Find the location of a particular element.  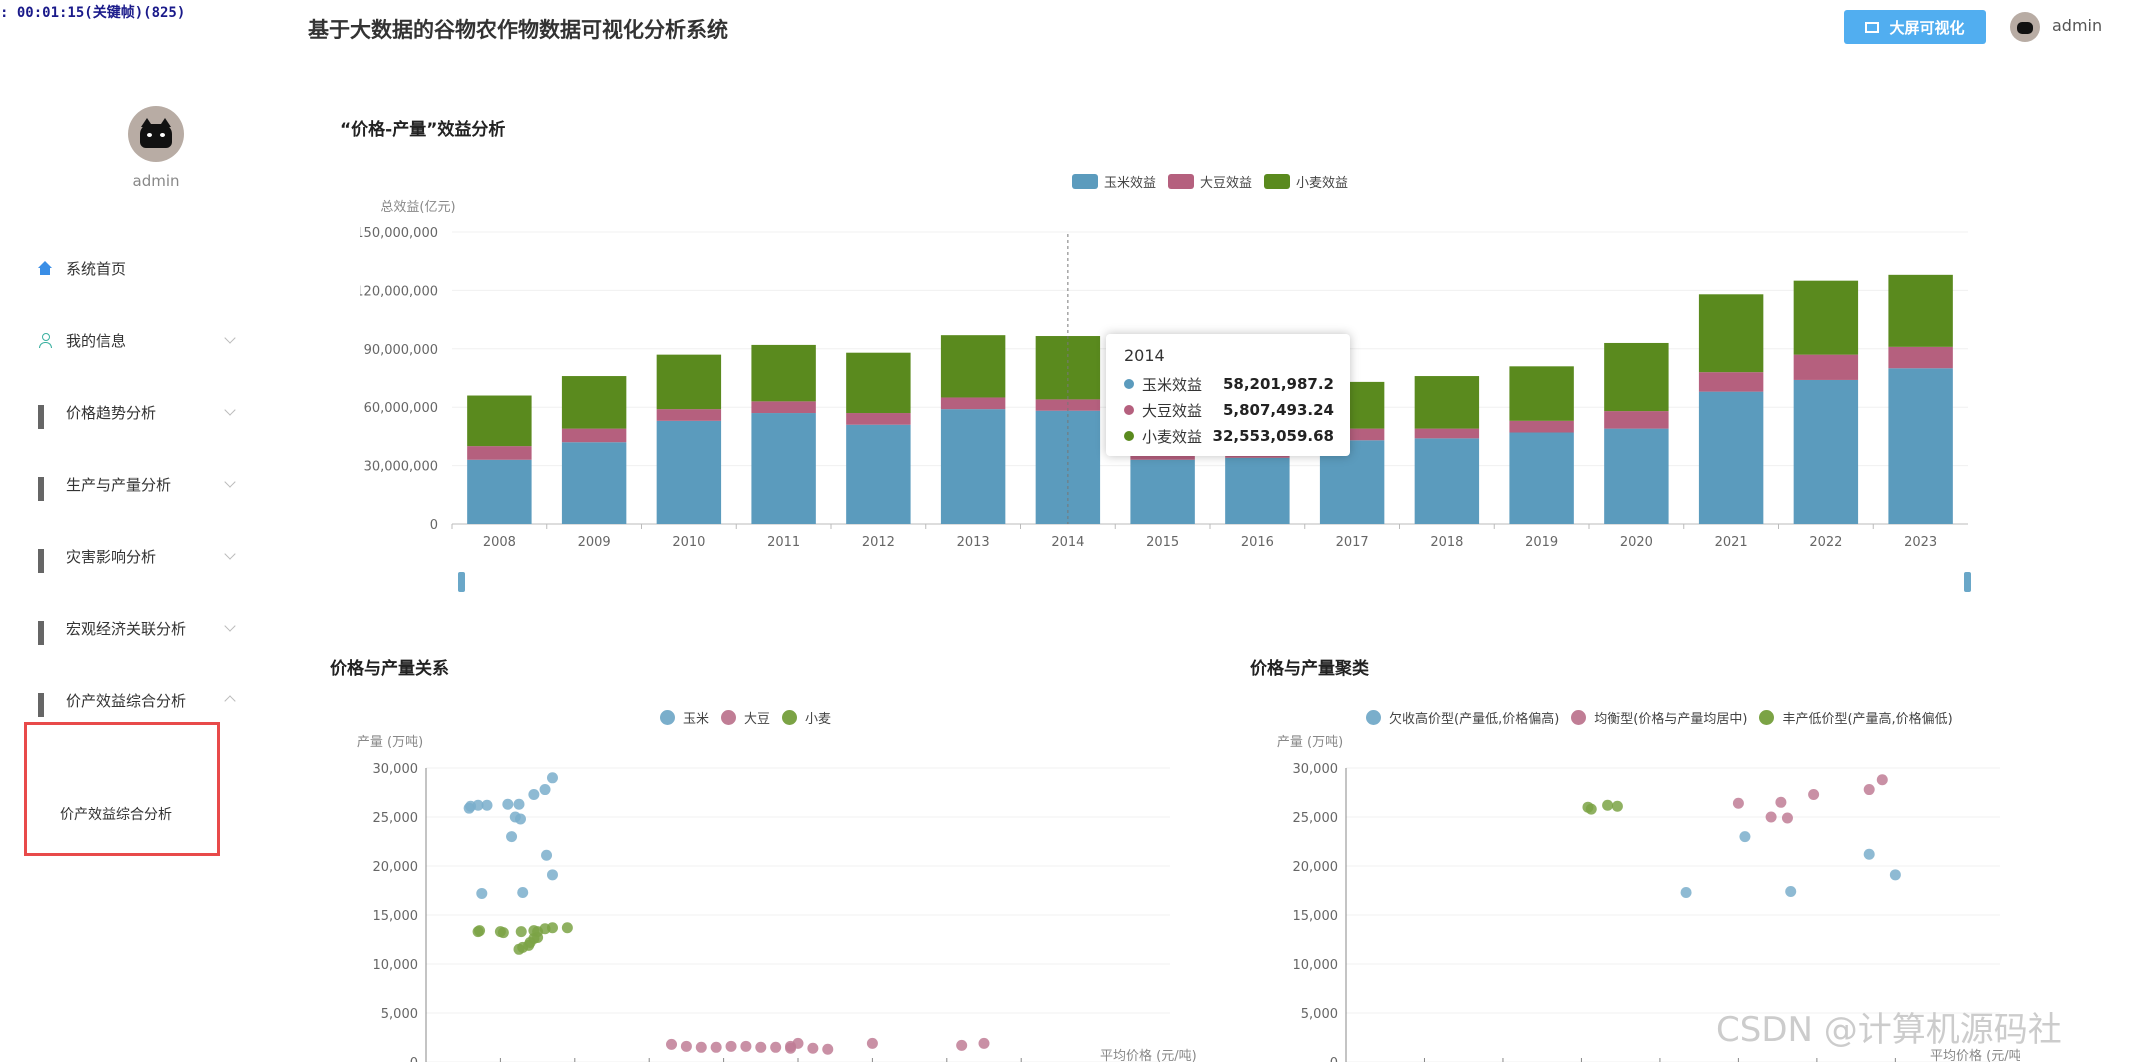

y-tick-label: 20,000 is located at coordinates (396, 867).